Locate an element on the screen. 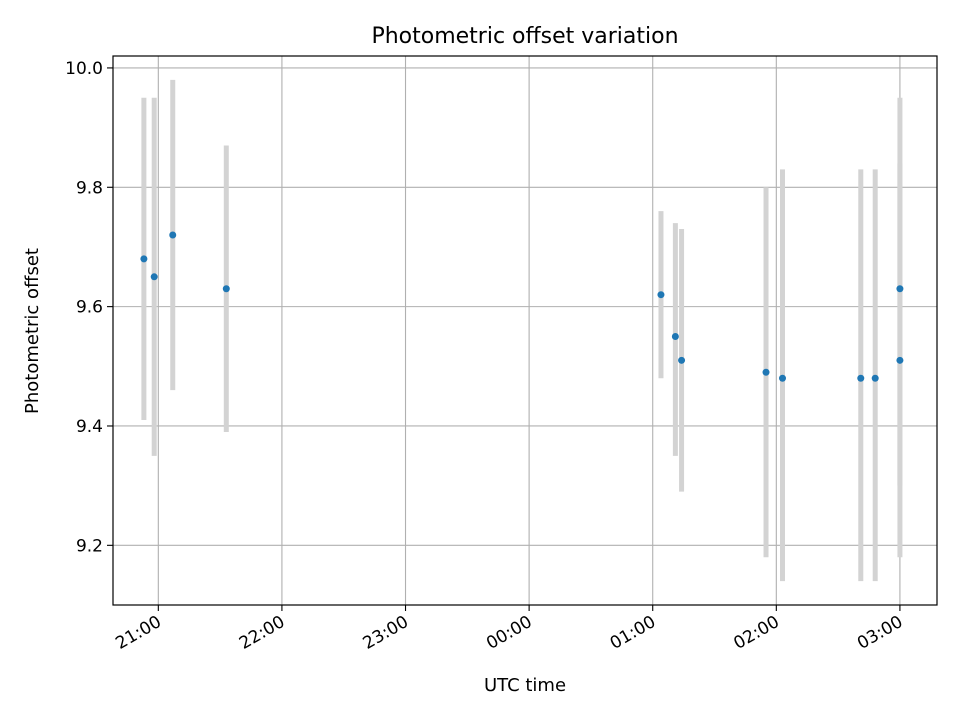 The image size is (960, 725). x-tick-label: 01:00 is located at coordinates (633, 633).